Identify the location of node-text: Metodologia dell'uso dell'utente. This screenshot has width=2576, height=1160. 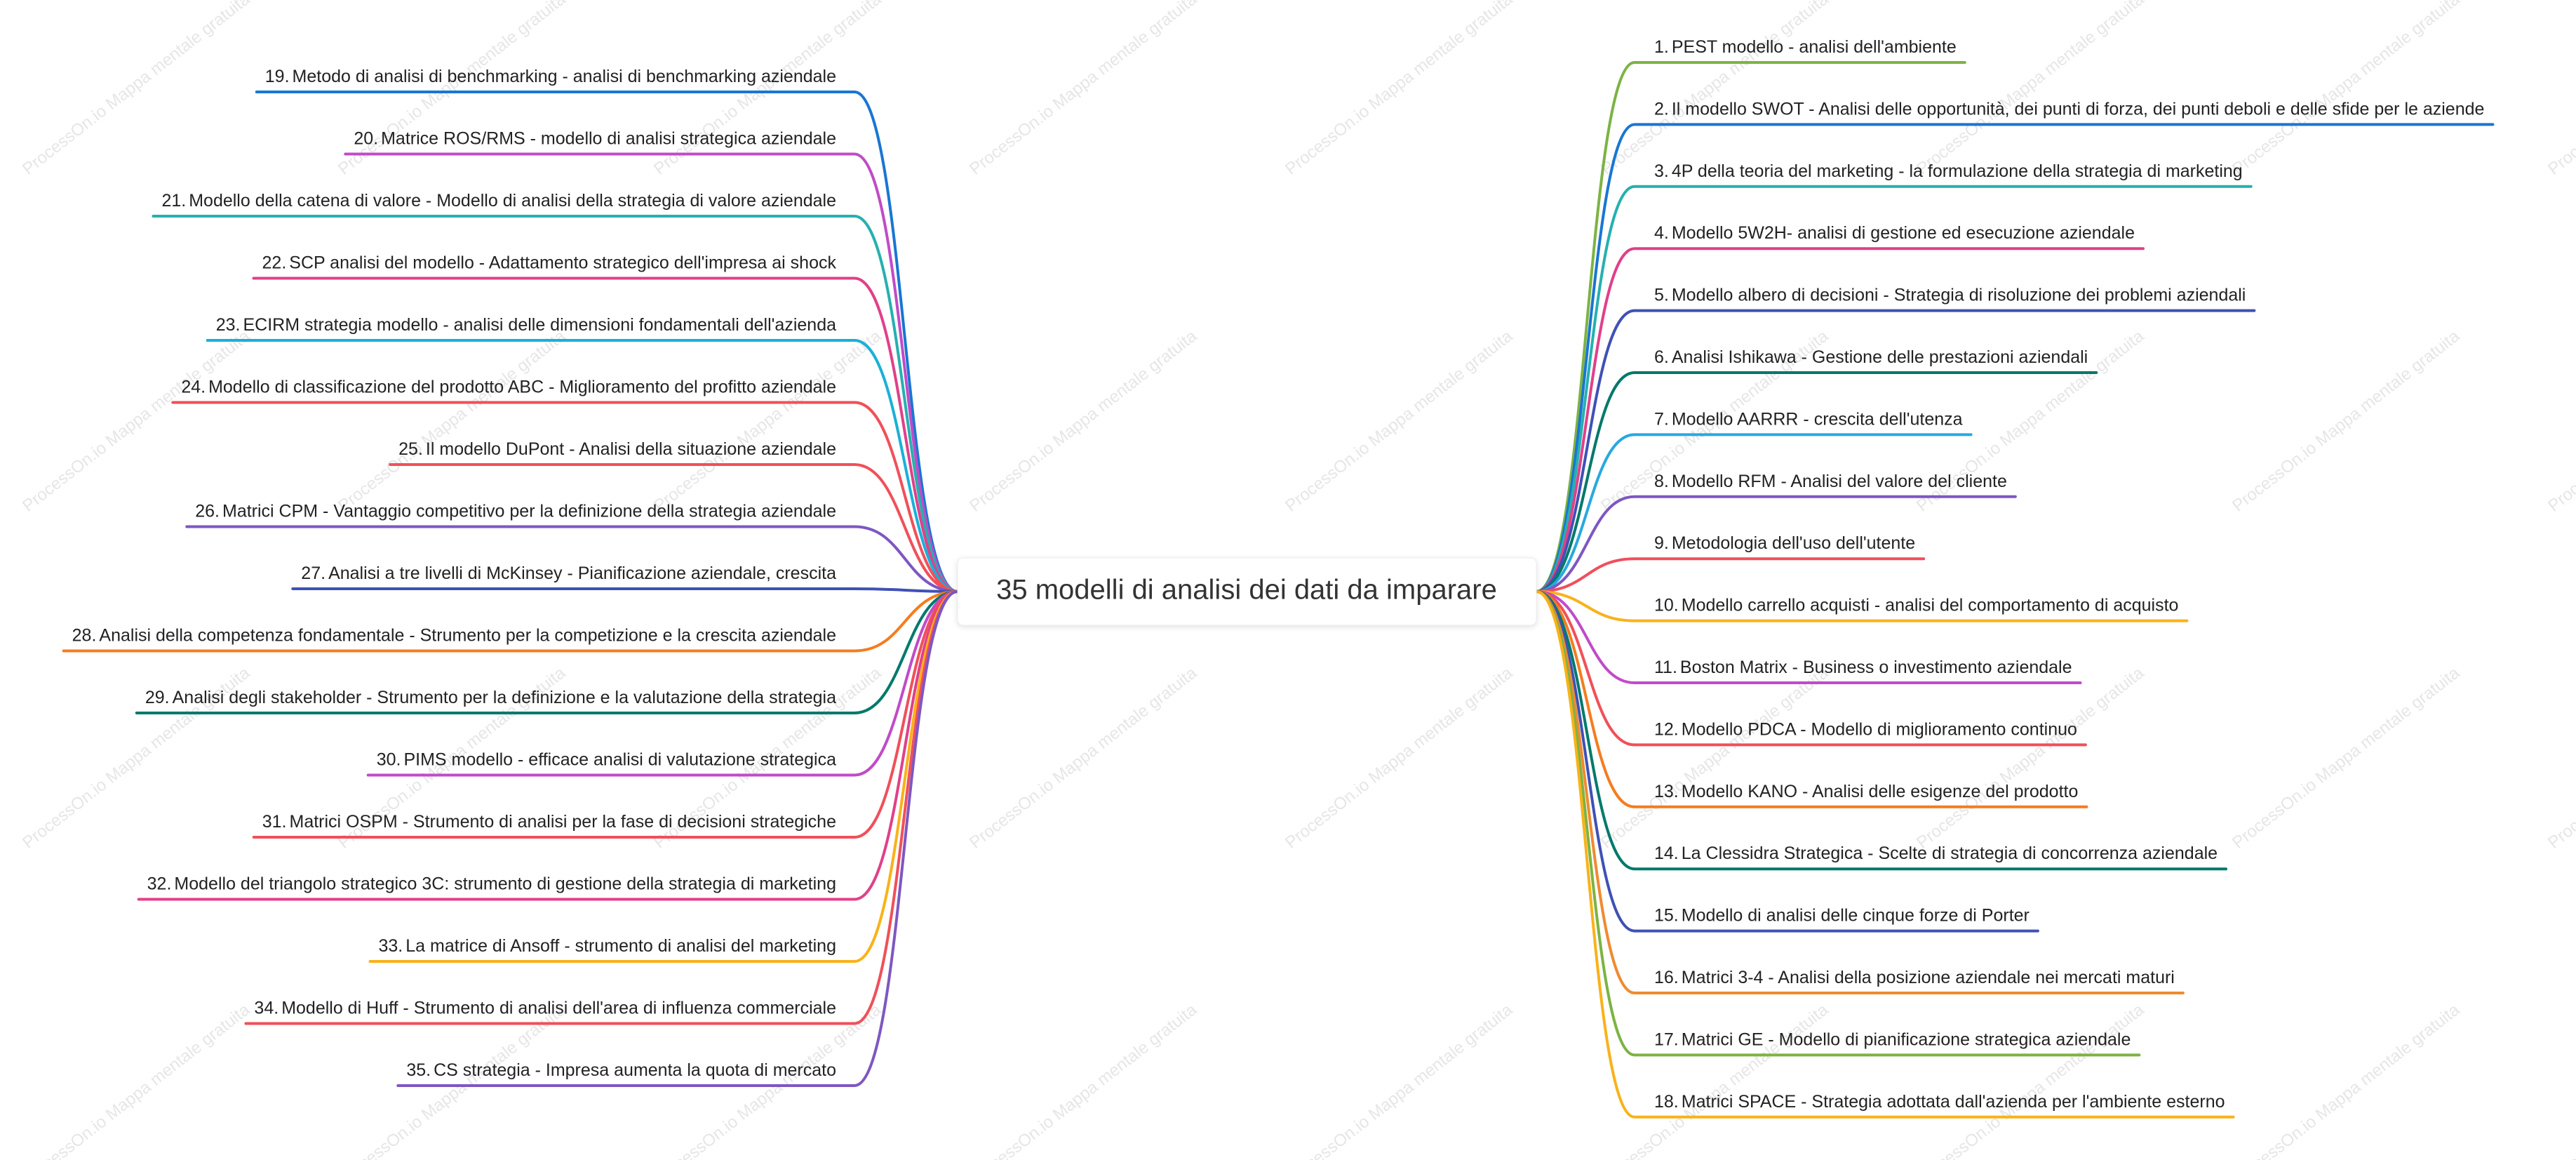
(1793, 543).